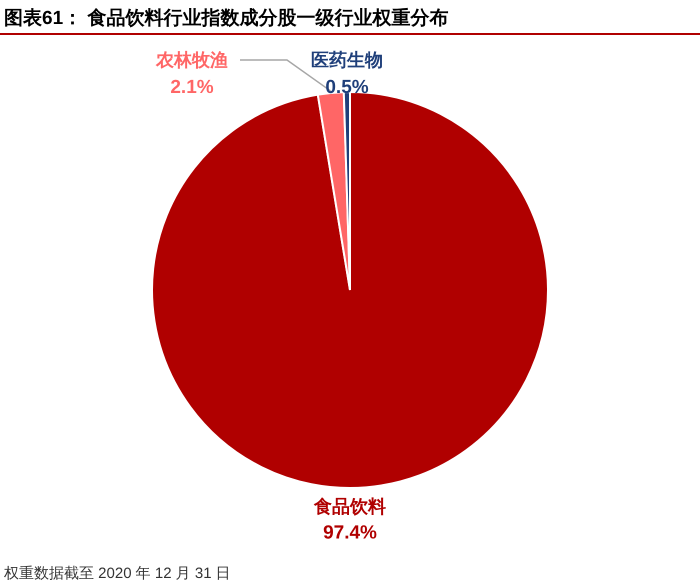 This screenshot has height=587, width=700. Describe the element at coordinates (347, 60) in the screenshot. I see `slice-label: 医药生物` at that location.